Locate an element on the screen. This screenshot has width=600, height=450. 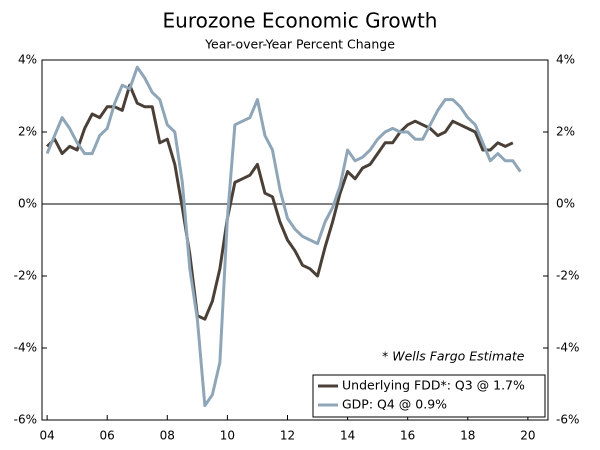
y2-tick-label: -6% is located at coordinates (567, 420).